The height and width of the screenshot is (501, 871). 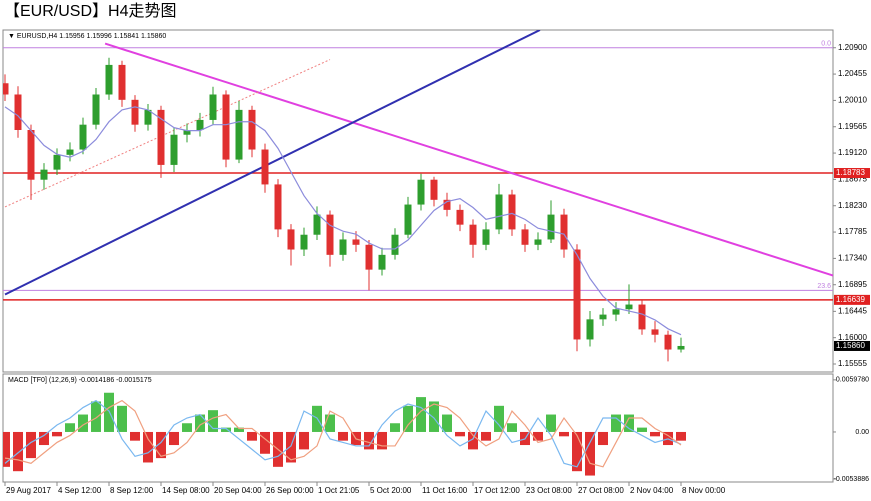 I want to click on y-tick-label: 0.0059780, so click(x=852, y=380).